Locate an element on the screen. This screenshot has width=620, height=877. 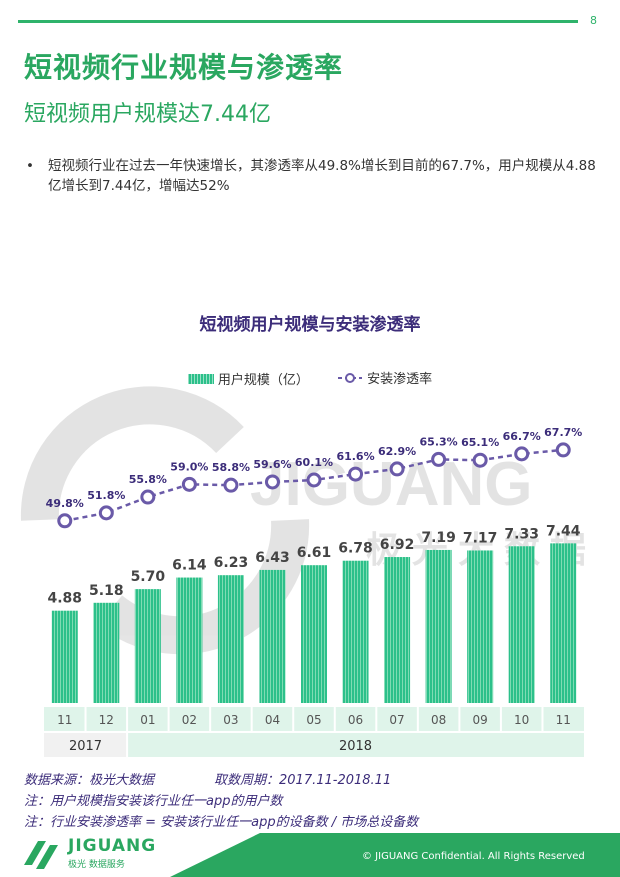
watermark-brand: JIGUANG is located at coordinates (391, 484).